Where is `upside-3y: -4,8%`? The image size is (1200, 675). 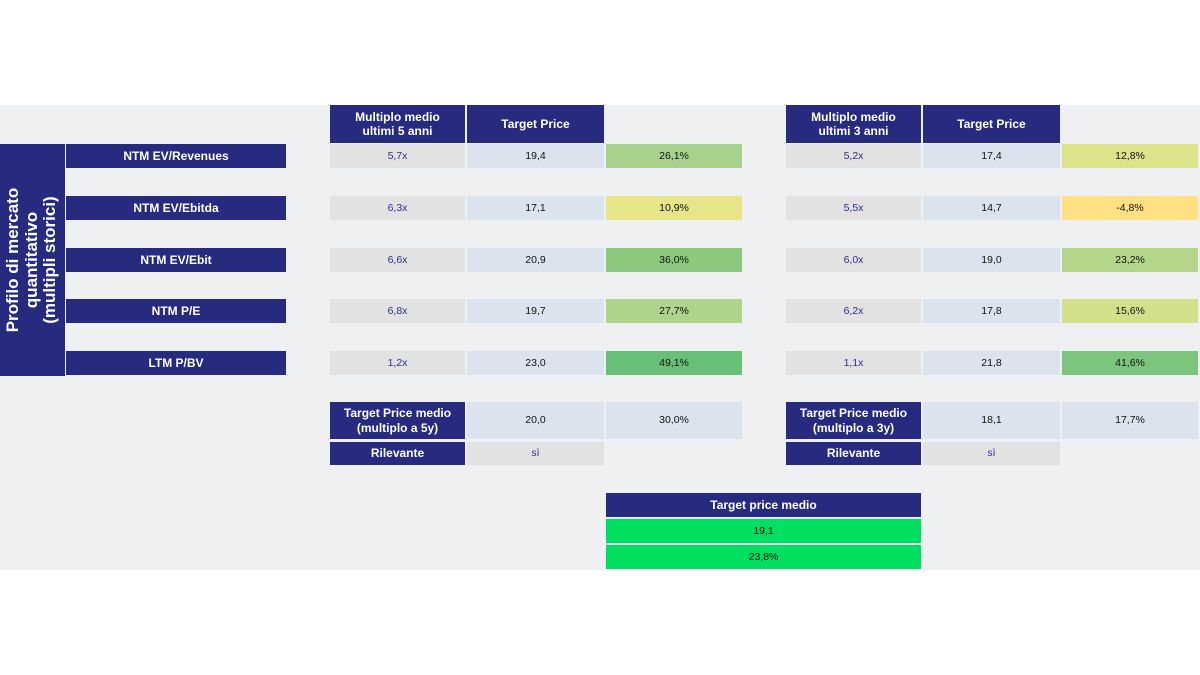
upside-3y: -4,8% is located at coordinates (1130, 208).